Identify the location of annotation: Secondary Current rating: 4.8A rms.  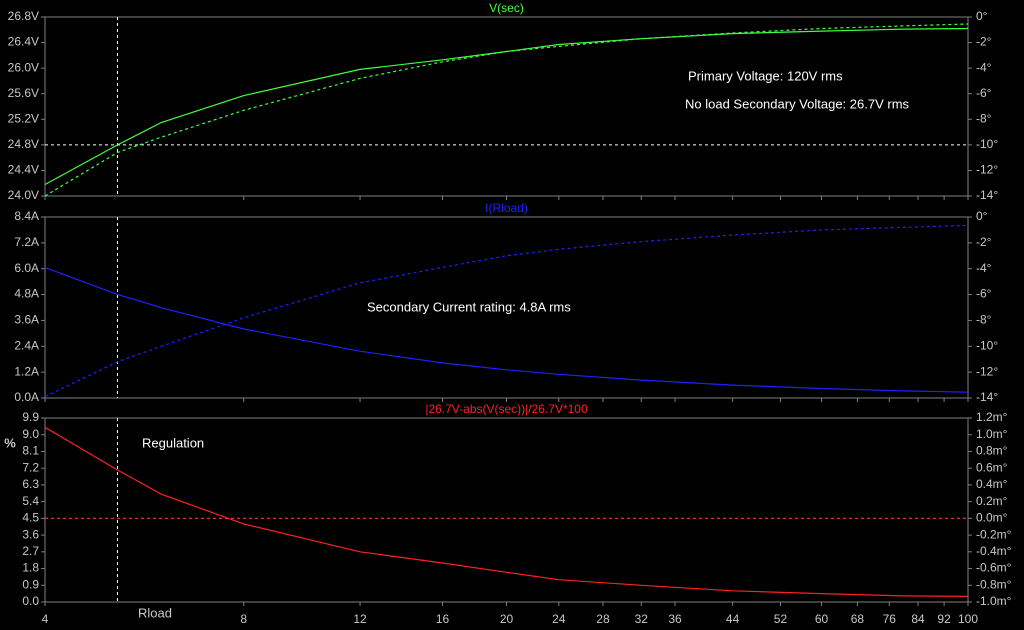
(469, 306).